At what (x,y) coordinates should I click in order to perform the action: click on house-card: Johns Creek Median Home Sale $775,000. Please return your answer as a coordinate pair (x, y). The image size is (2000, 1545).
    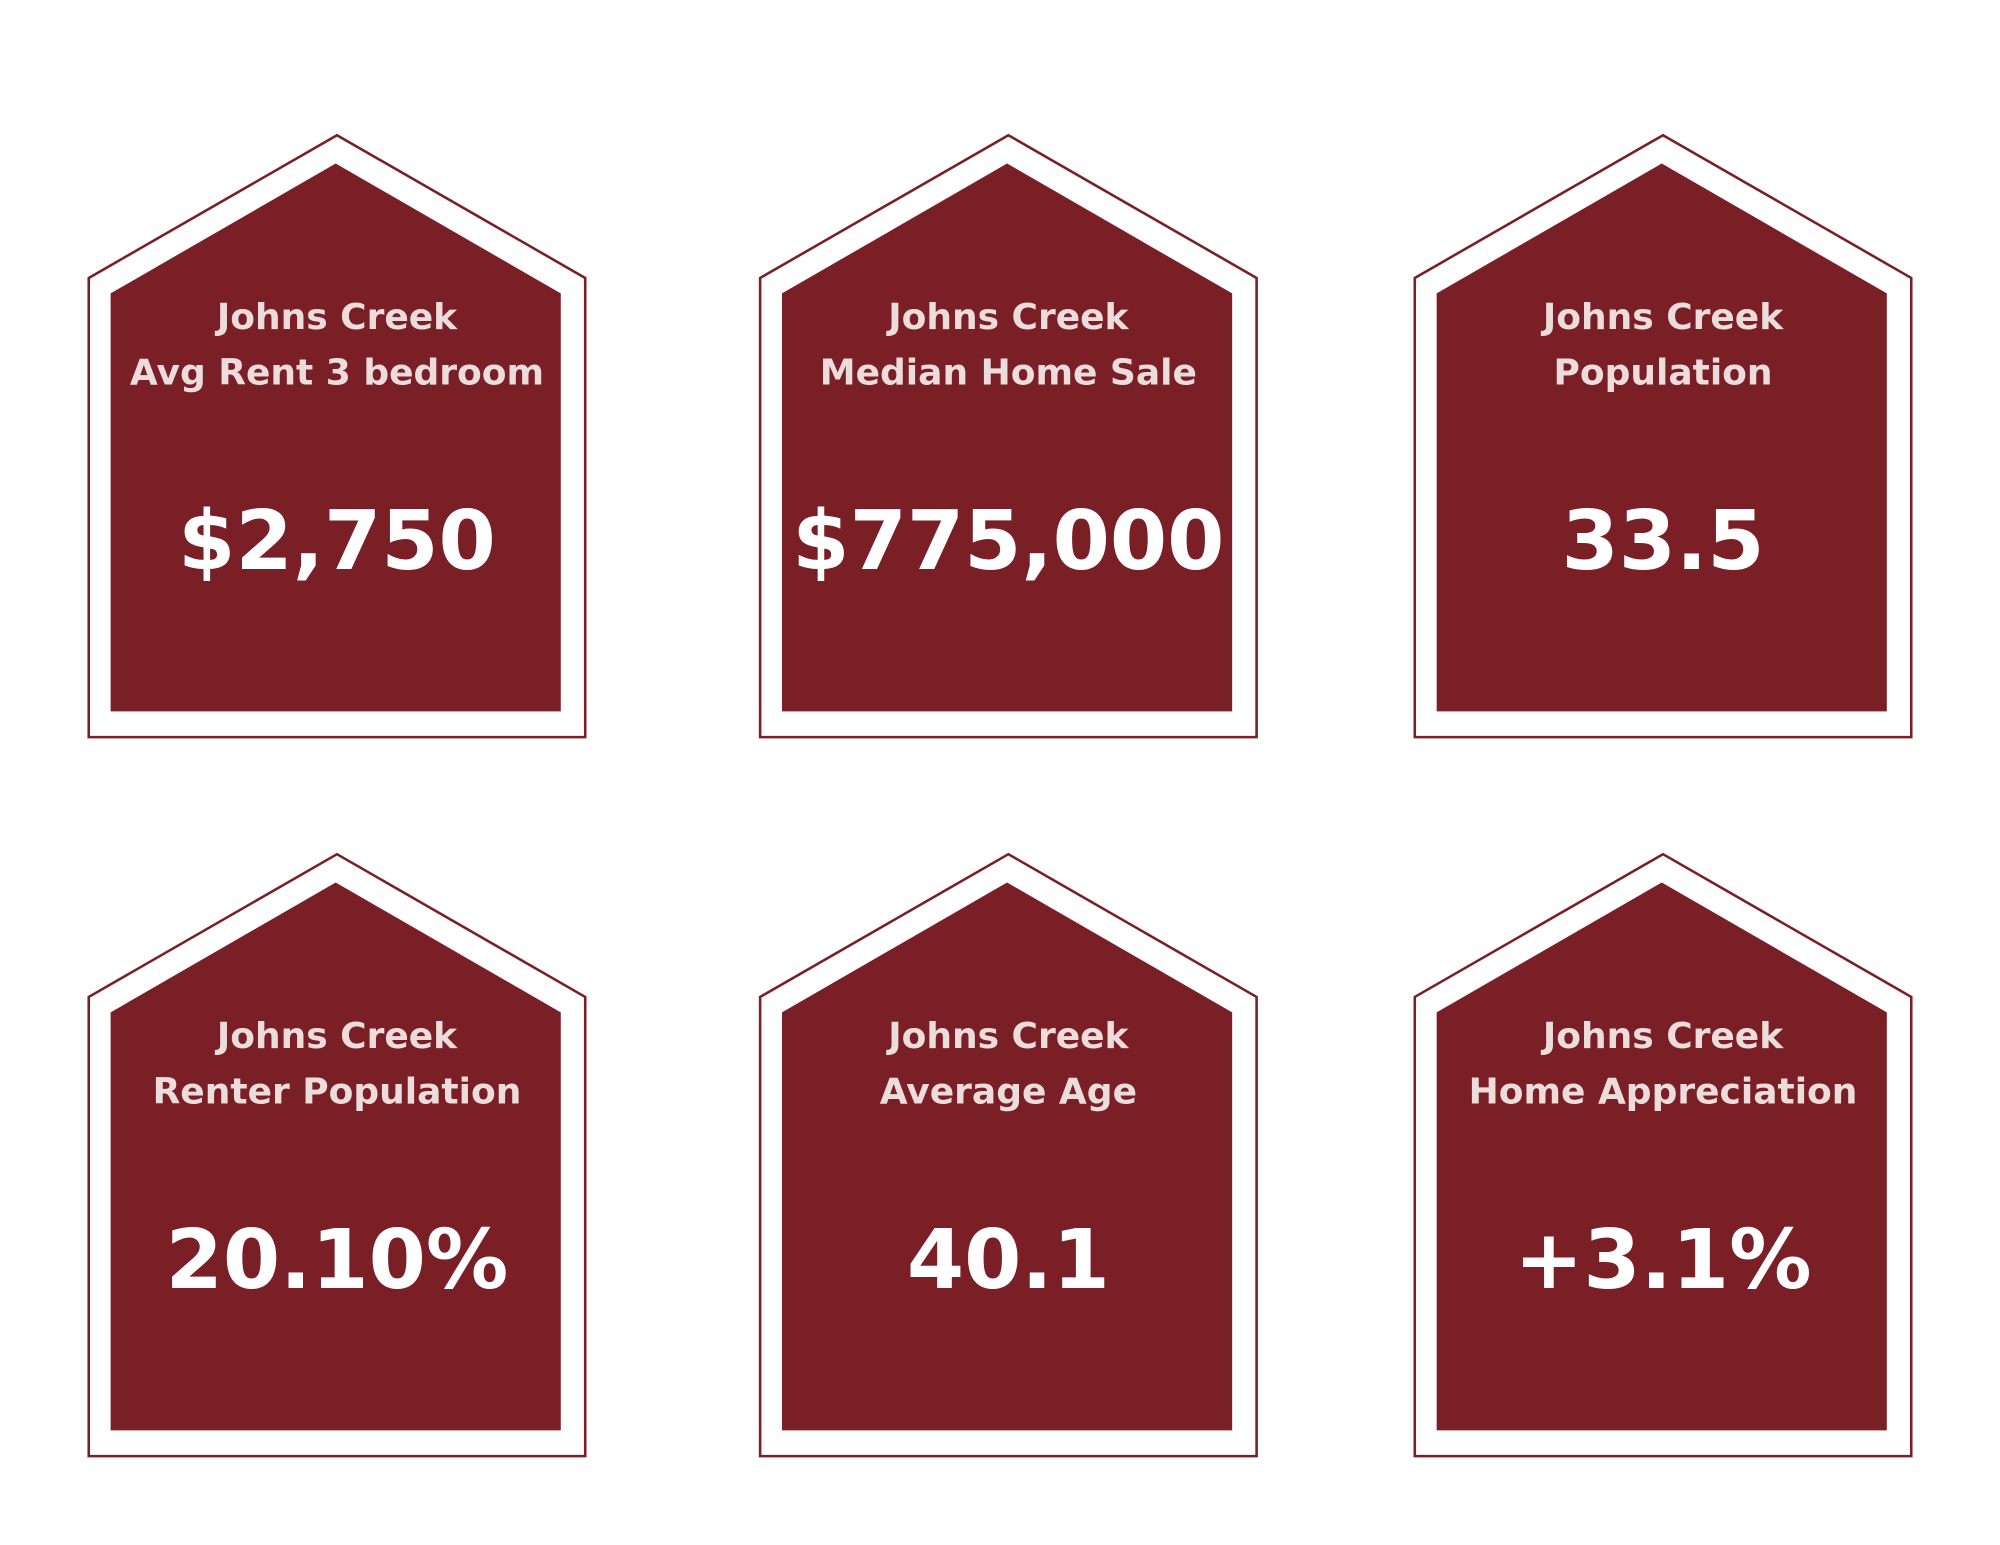
    Looking at the image, I should click on (1008, 436).